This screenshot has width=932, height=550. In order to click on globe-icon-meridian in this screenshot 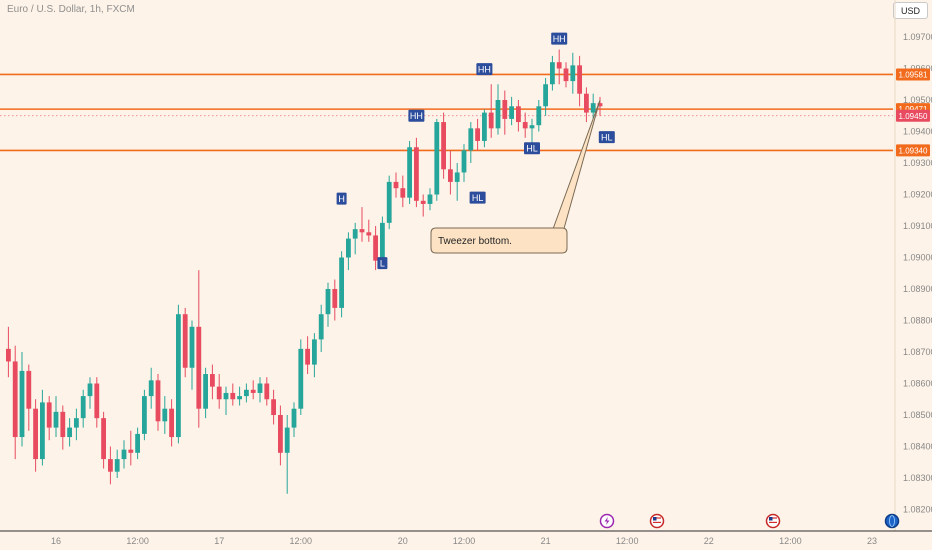, I will do `click(892, 521)`.